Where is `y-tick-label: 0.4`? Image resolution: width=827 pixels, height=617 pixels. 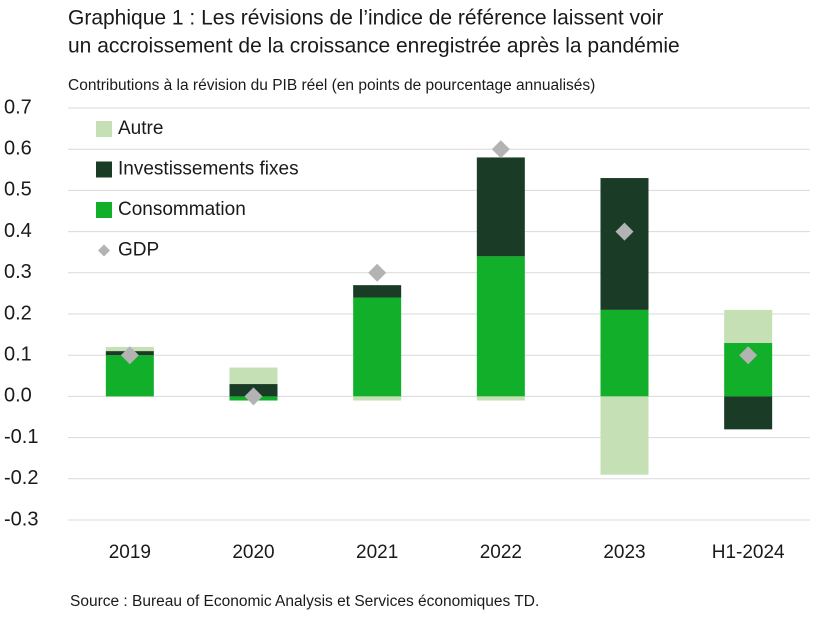
y-tick-label: 0.4 is located at coordinates (18, 231).